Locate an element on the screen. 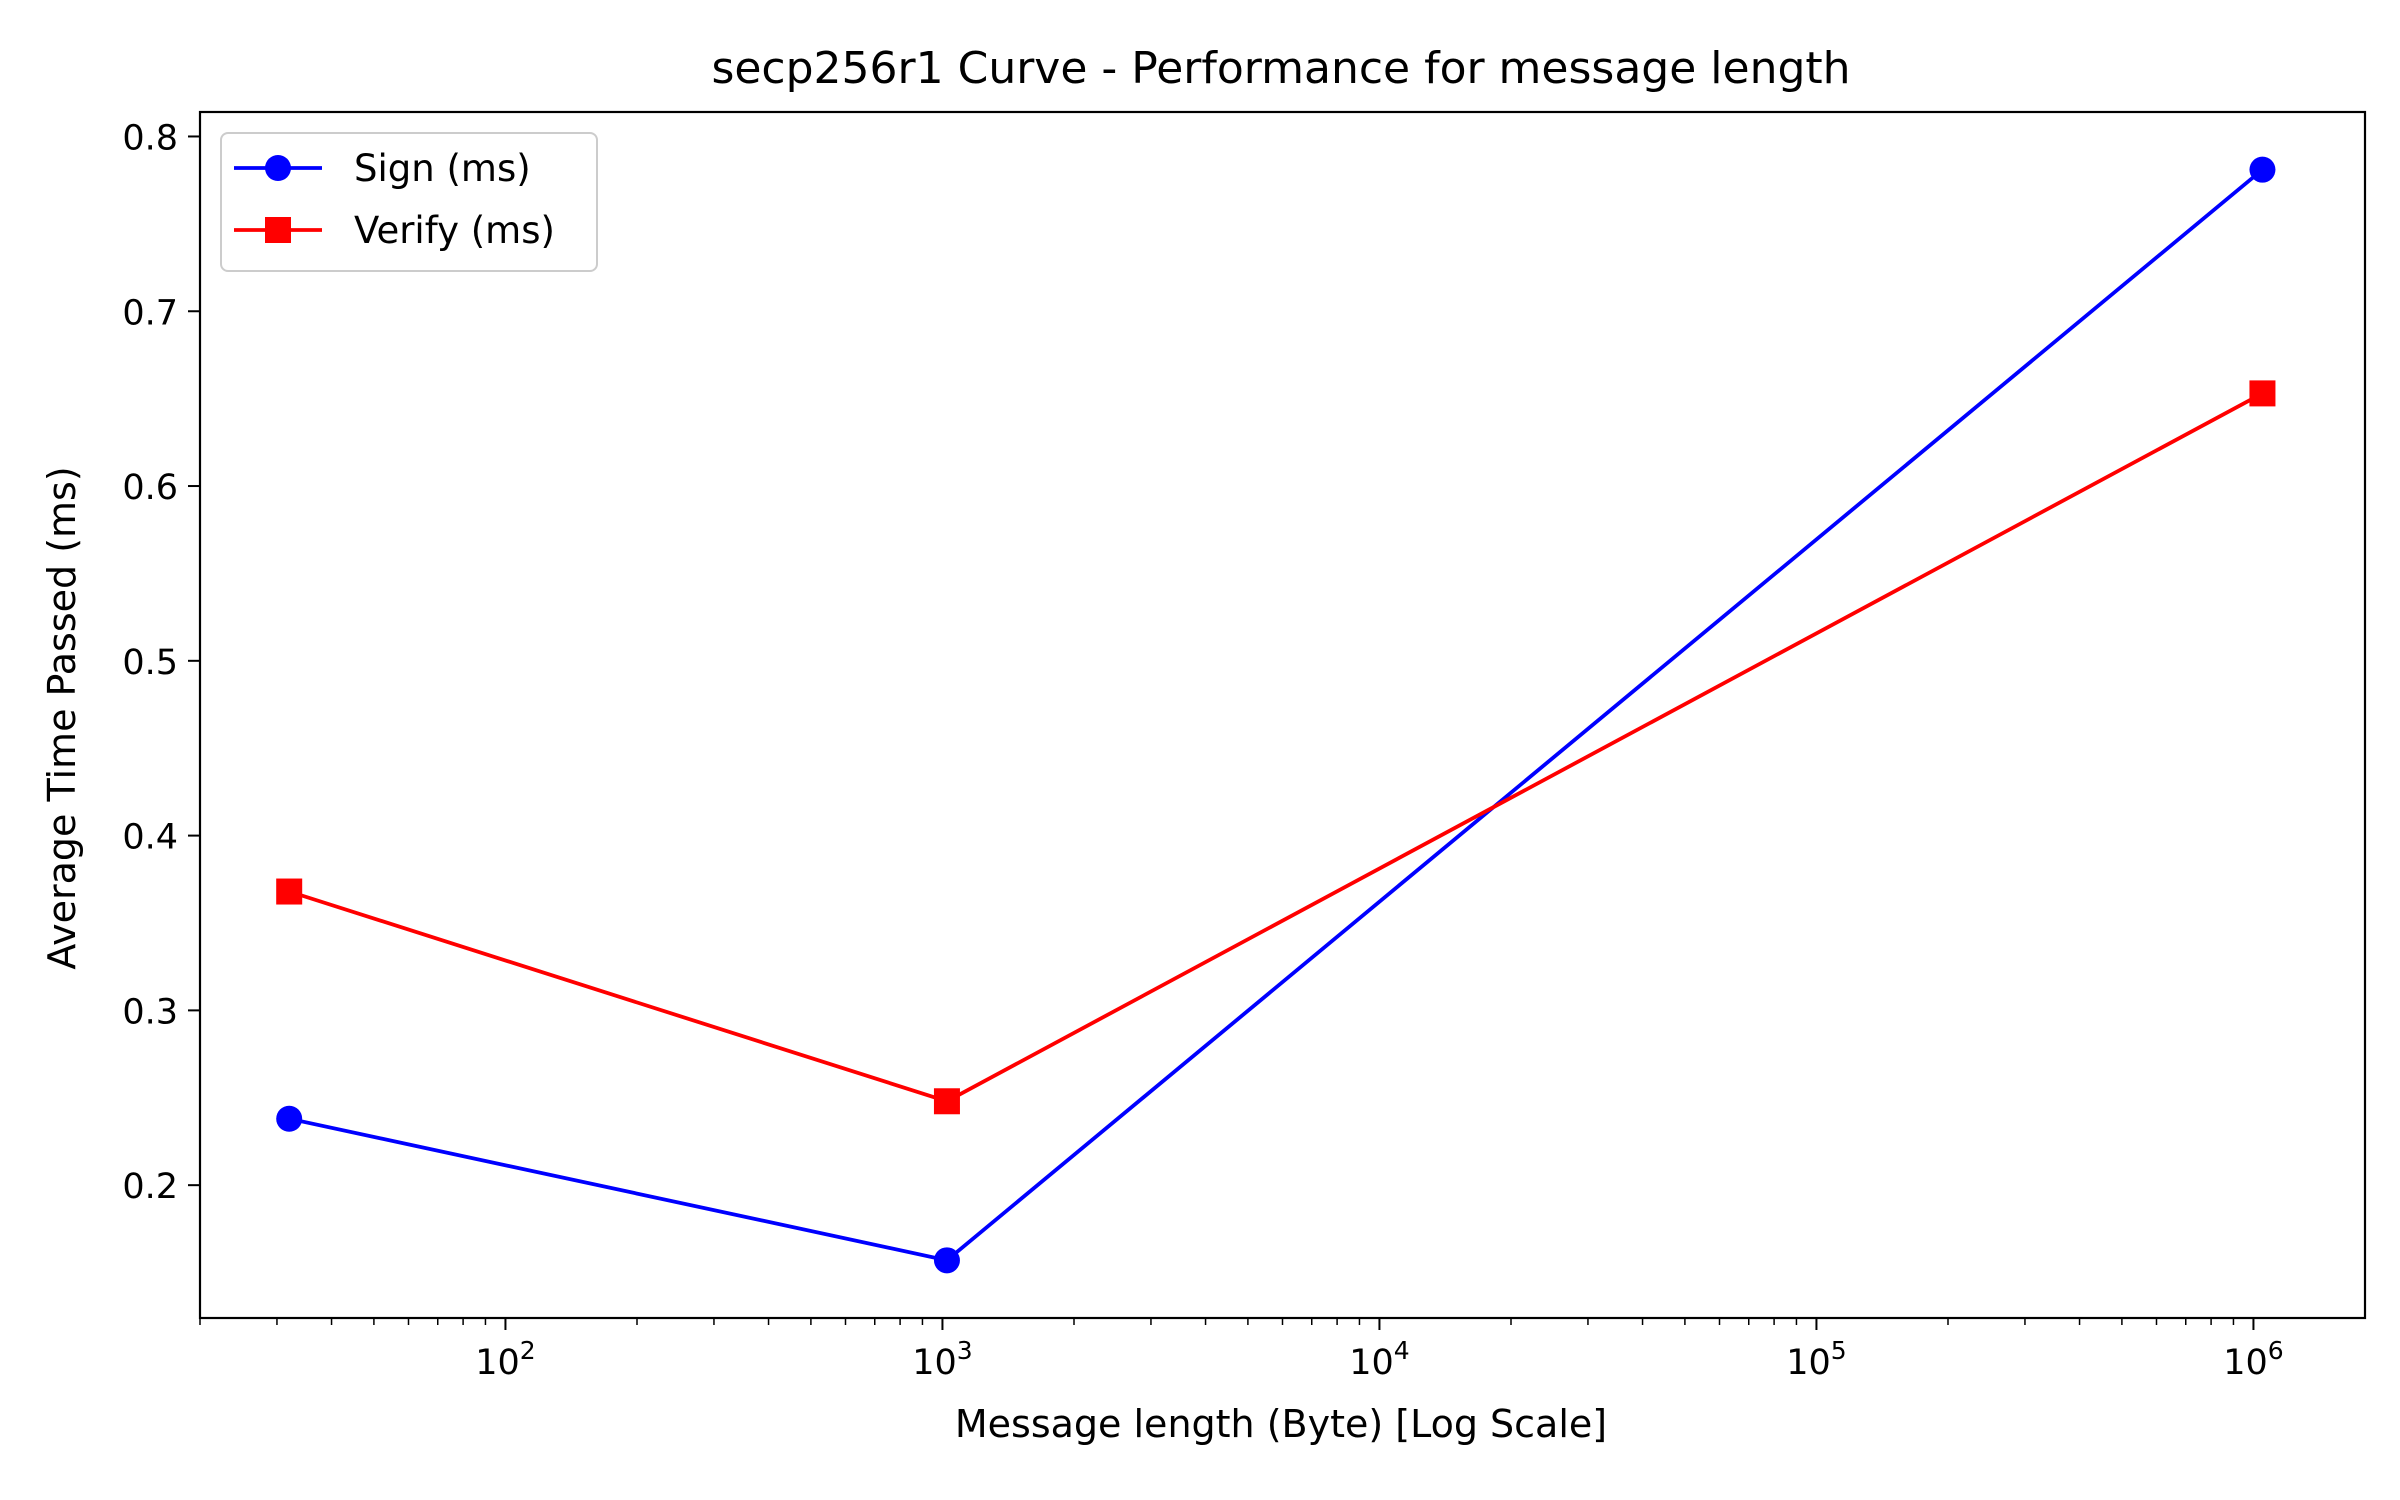 The image size is (2400, 1500). x-tick-label: 10⁵ is located at coordinates (1816, 1359).